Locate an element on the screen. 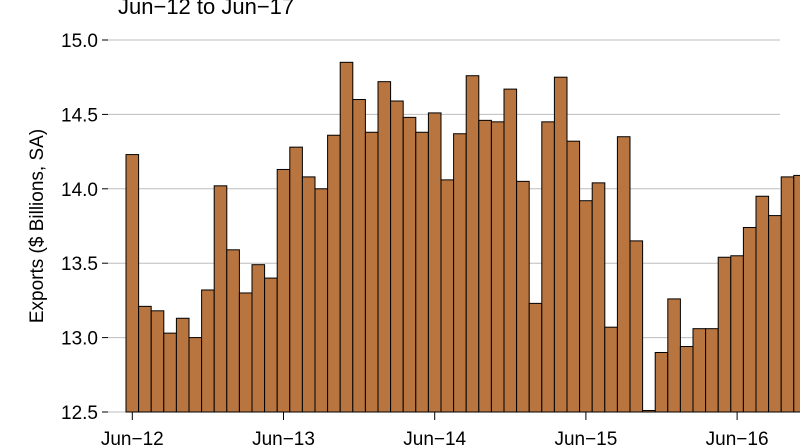  y-axis-label: Exports ($ Billions, SA) is located at coordinates (37, 226).